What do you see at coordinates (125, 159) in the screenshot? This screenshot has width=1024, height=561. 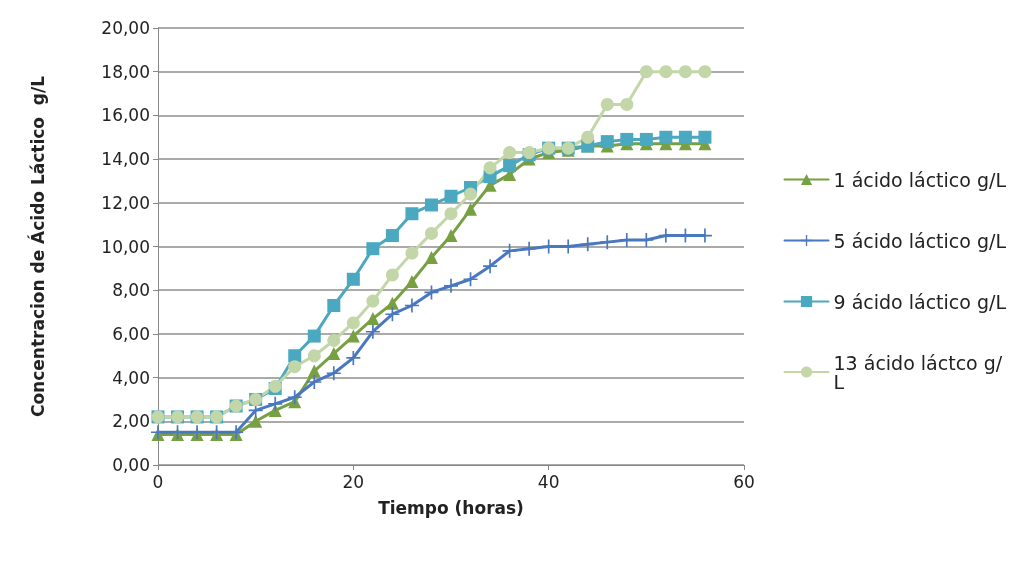 I see `y-tick-label: 14,00` at bounding box center [125, 159].